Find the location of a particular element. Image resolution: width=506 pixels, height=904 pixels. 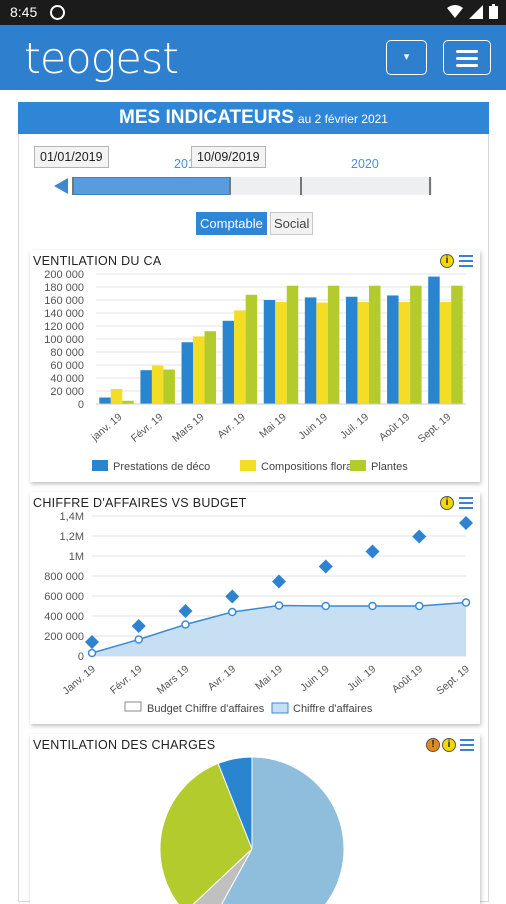

y-tick-label: 800 000 is located at coordinates (64, 577).